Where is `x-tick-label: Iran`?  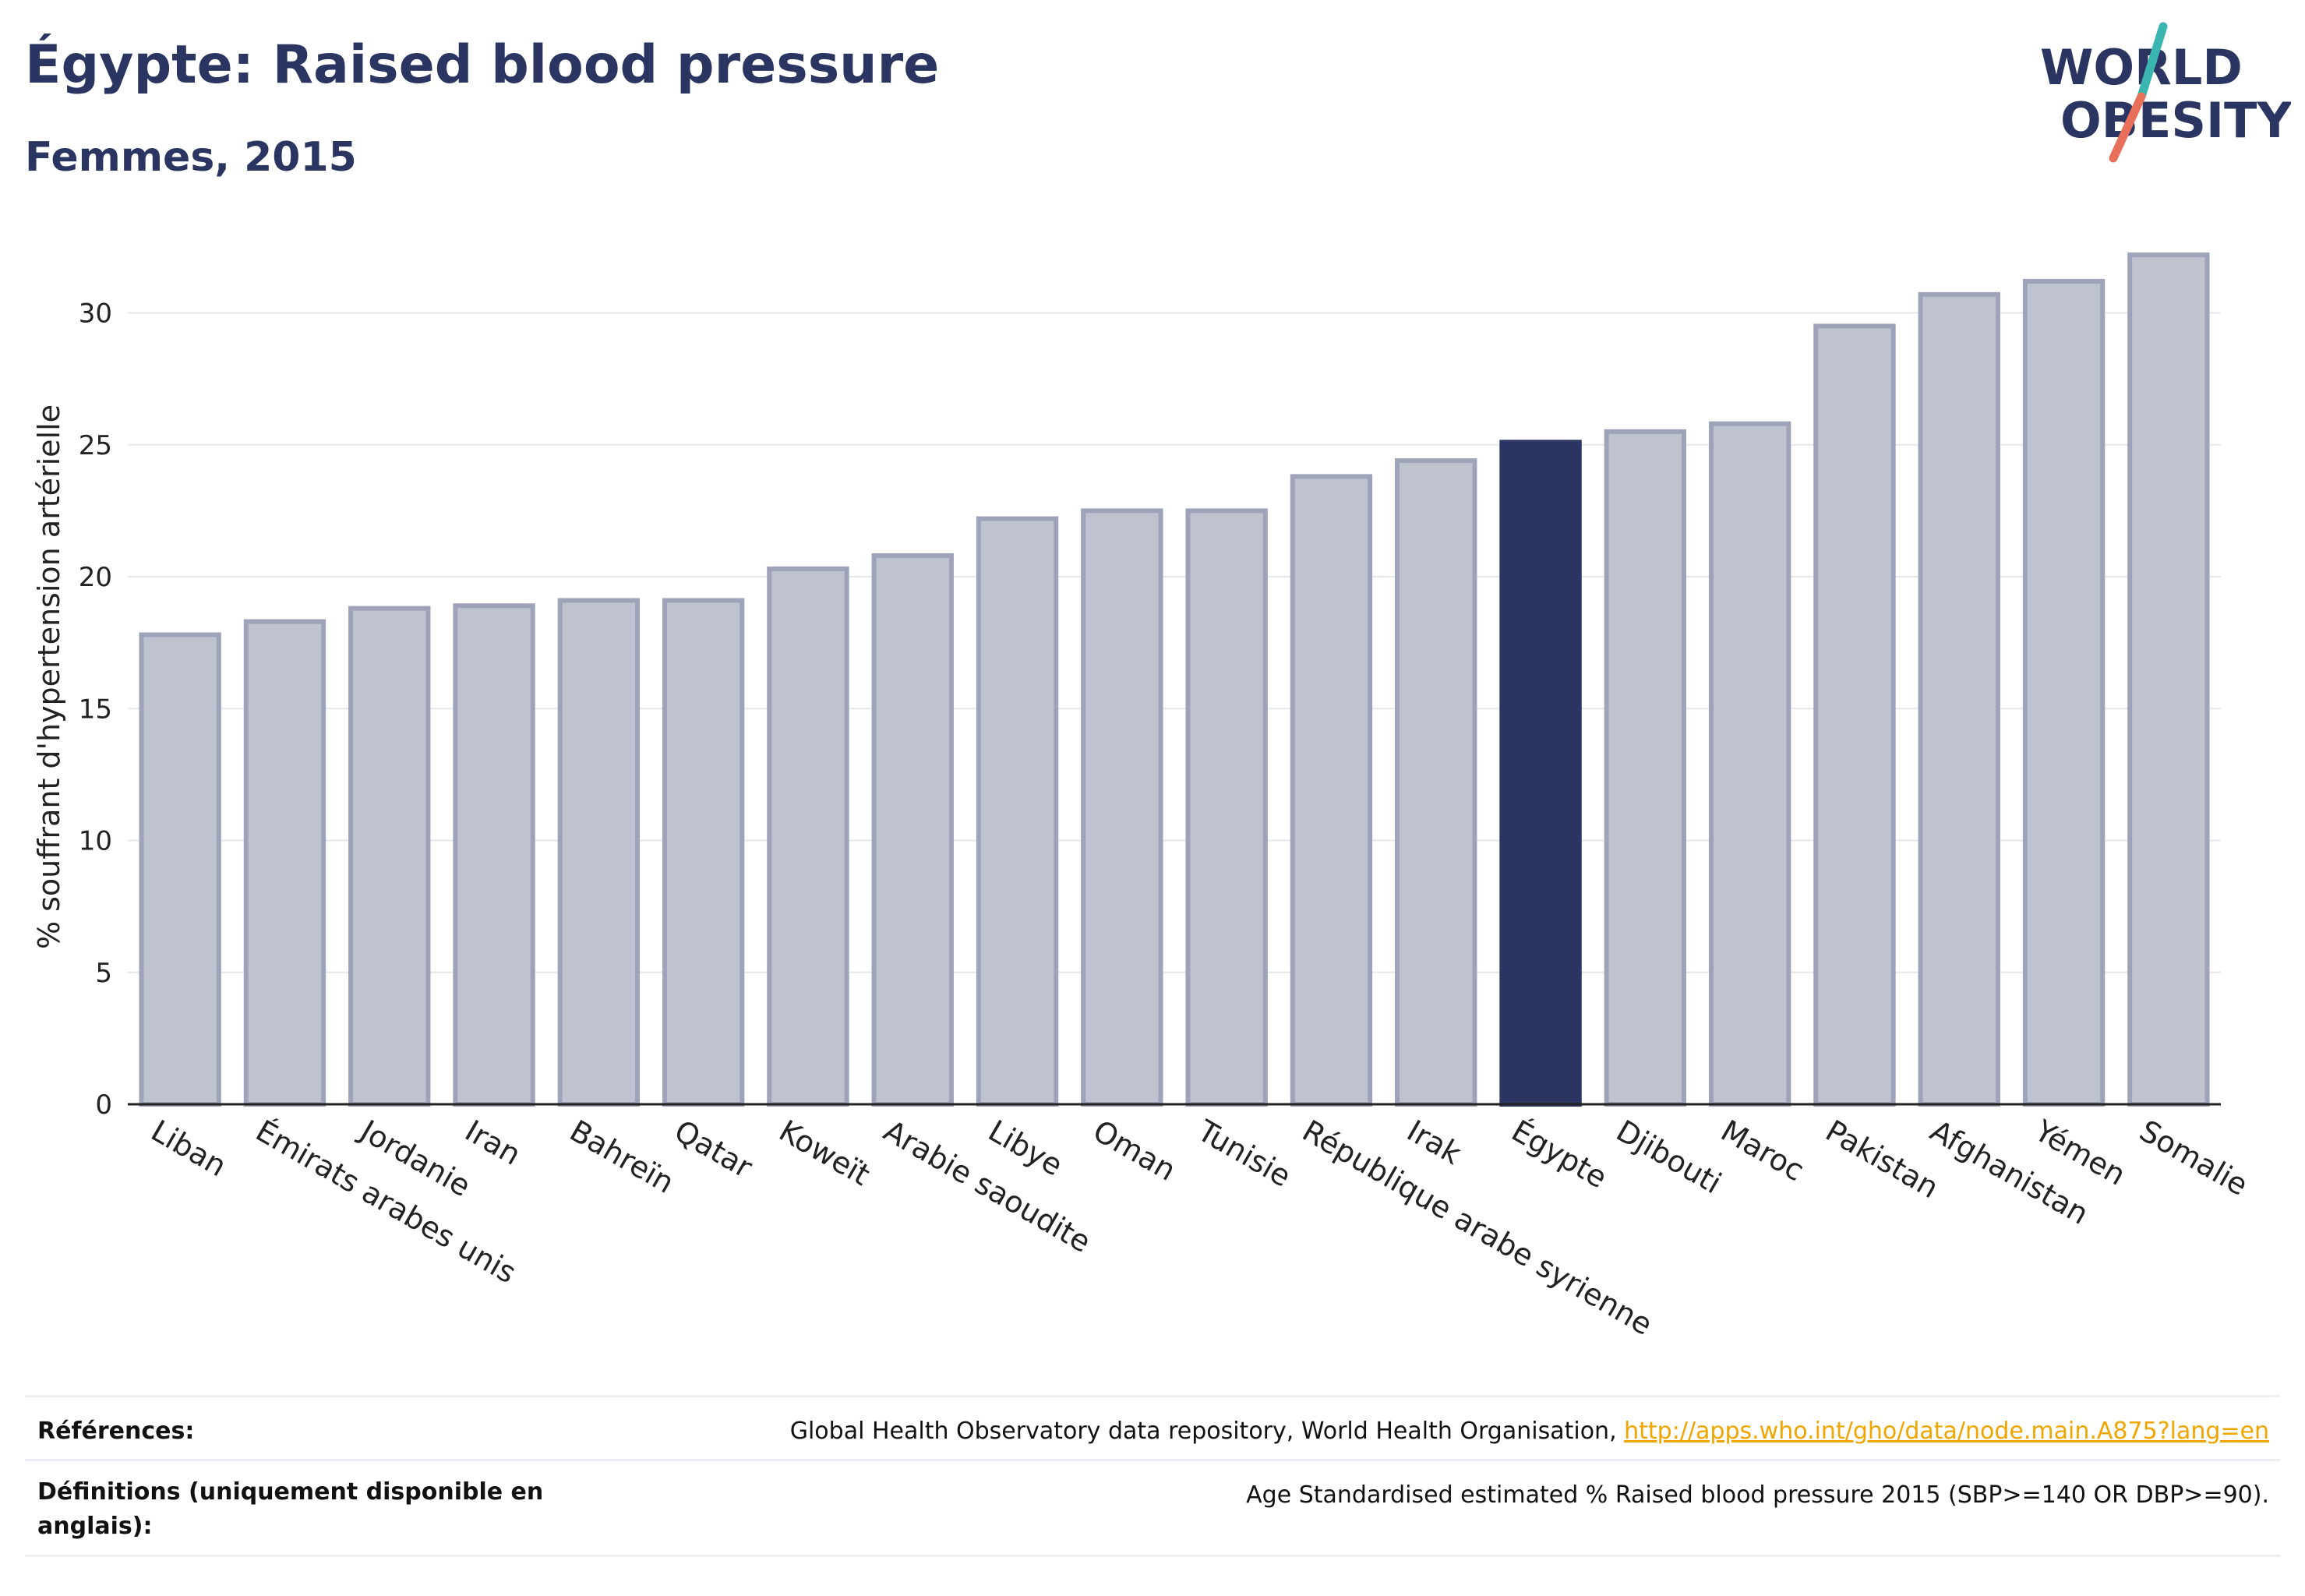
x-tick-label: Iran is located at coordinates (493, 1143).